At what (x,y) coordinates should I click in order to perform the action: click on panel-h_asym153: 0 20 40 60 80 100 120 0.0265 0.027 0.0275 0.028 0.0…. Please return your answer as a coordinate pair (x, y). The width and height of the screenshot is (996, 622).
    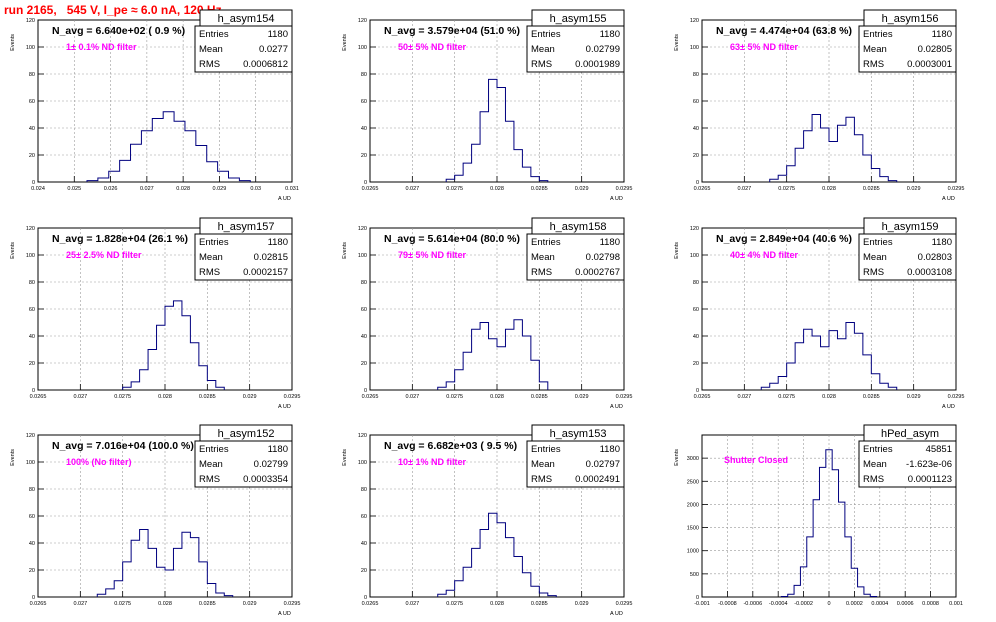
    Looking at the image, I should click on (487, 520).